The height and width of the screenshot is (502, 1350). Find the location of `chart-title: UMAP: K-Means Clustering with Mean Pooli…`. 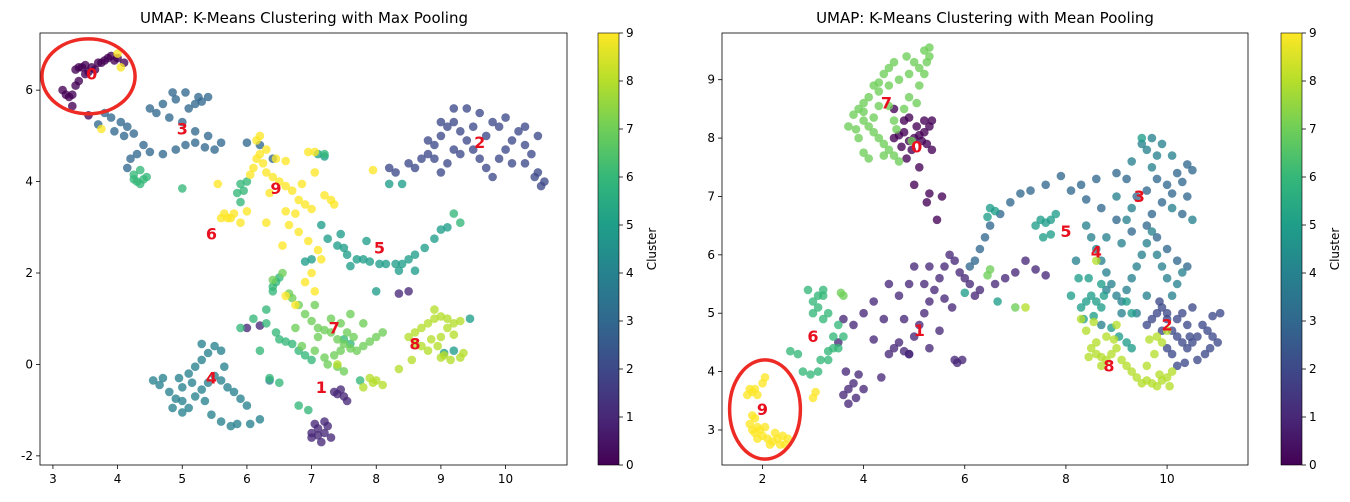

chart-title: UMAP: K-Means Clustering with Mean Pooli… is located at coordinates (985, 18).